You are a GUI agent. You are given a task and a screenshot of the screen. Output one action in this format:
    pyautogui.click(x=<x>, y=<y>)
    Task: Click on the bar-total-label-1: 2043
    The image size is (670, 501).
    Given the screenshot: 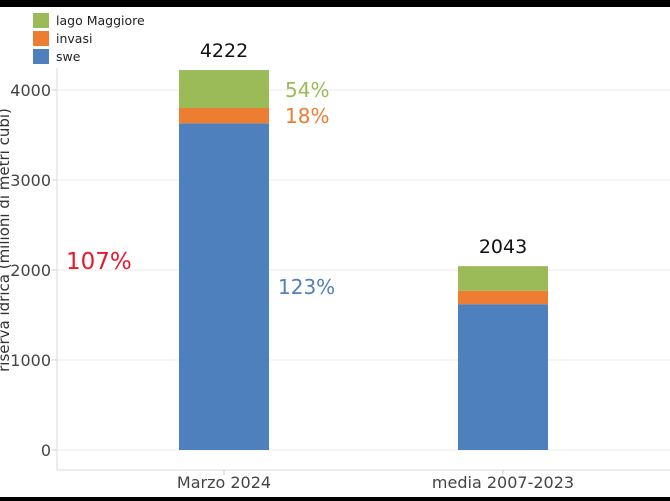 What is the action you would take?
    pyautogui.click(x=503, y=247)
    